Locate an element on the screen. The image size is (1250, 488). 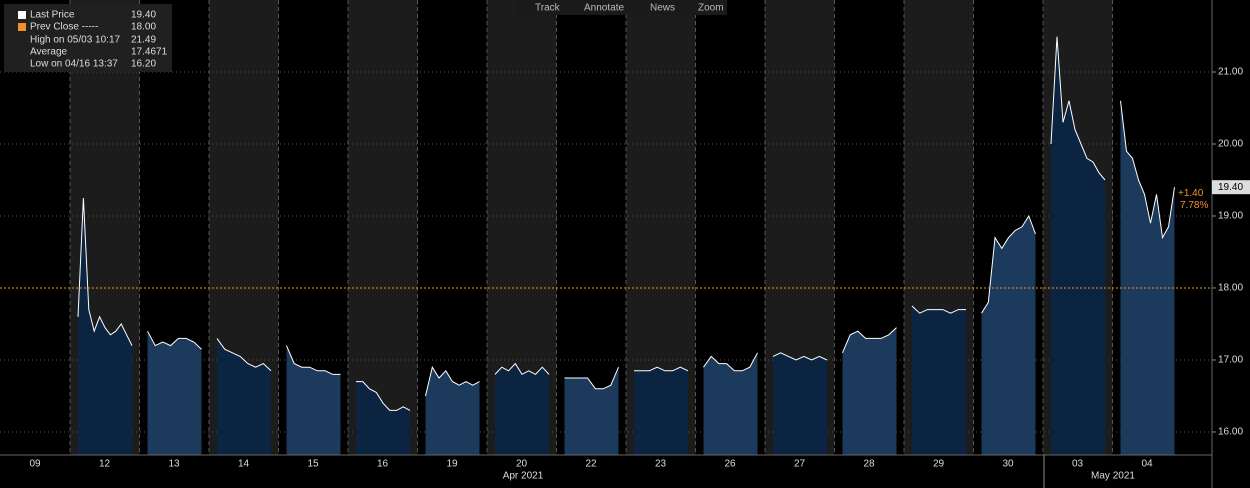
x-tick-label: 12 is located at coordinates (105, 464).